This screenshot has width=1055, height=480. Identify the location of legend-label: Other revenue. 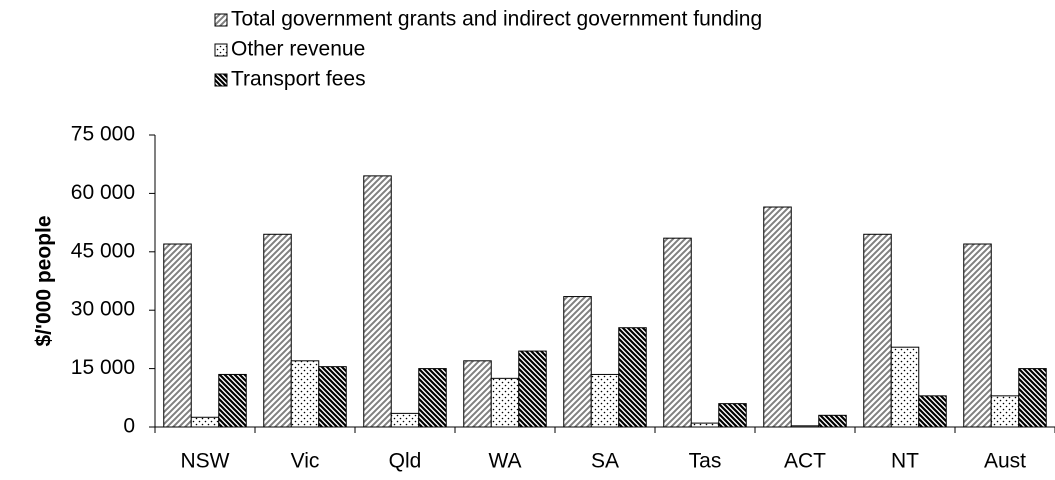
(298, 49).